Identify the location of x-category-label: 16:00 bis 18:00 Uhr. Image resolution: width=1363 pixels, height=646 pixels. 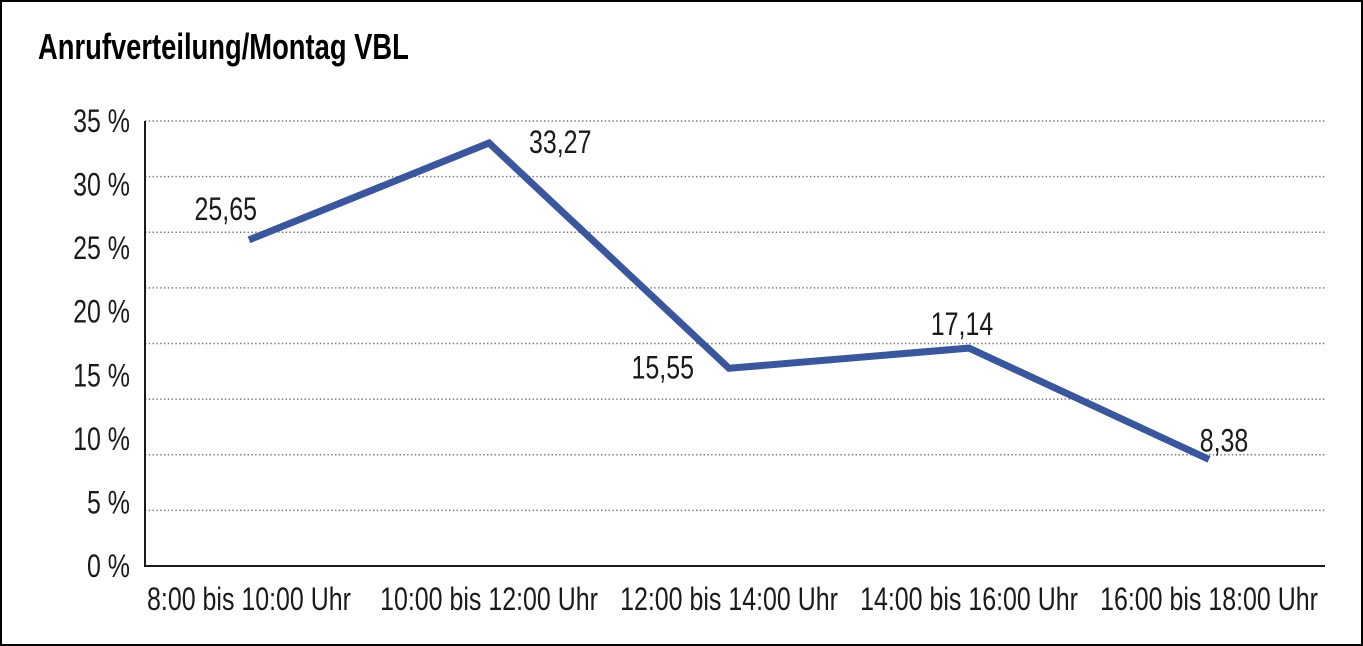
(1209, 600).